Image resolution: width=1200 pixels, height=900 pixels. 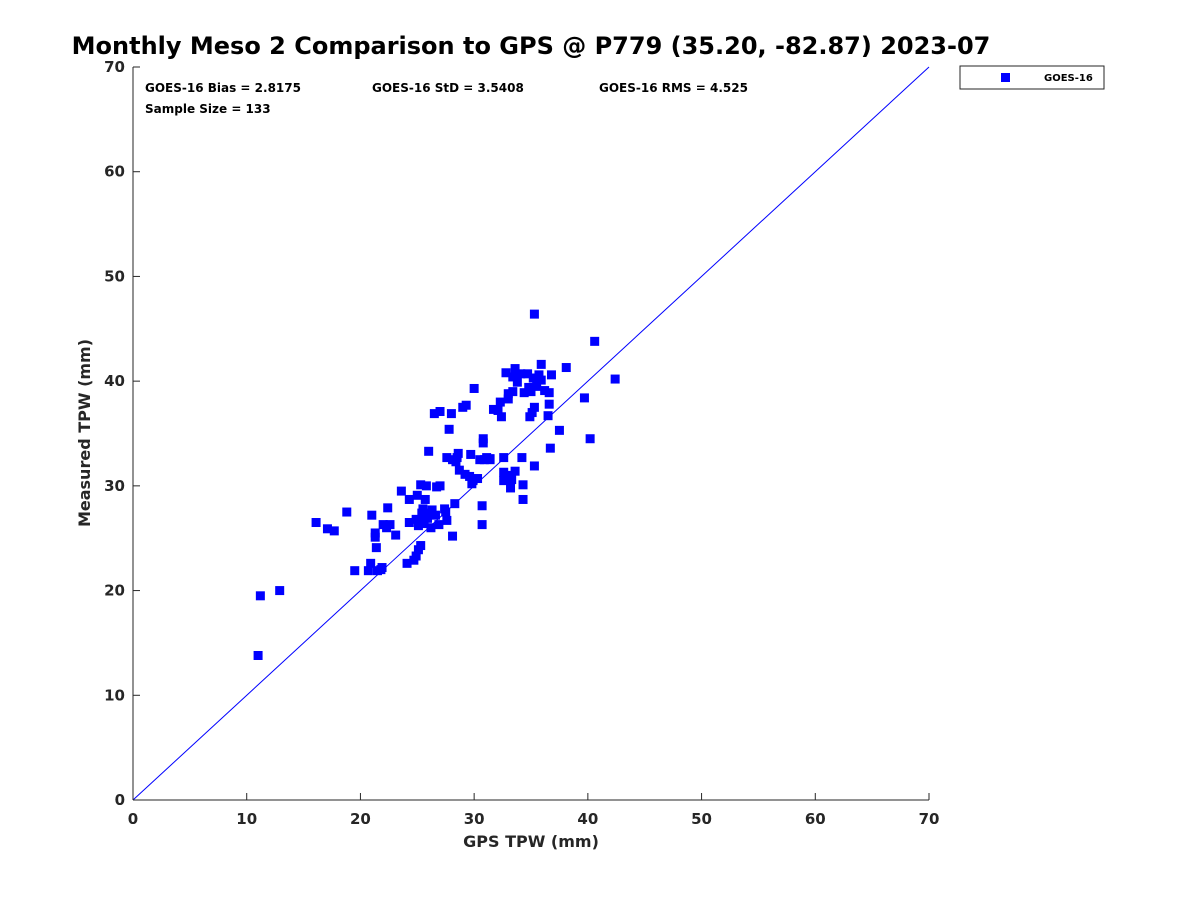 I want to click on y-tick-label: 20, so click(x=114, y=591).